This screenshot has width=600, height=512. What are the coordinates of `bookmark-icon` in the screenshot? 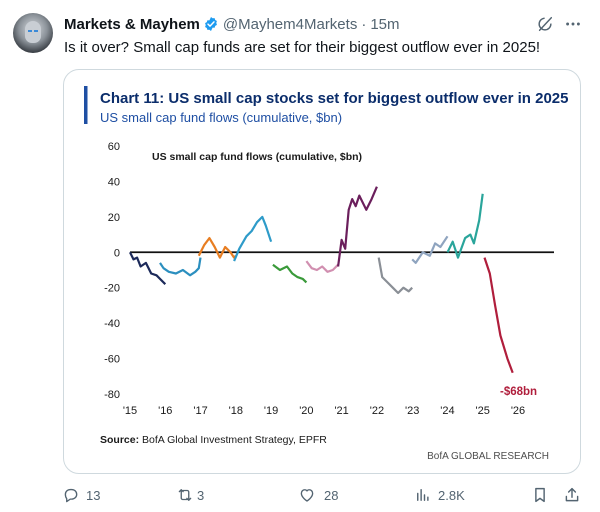 It's located at (540, 495).